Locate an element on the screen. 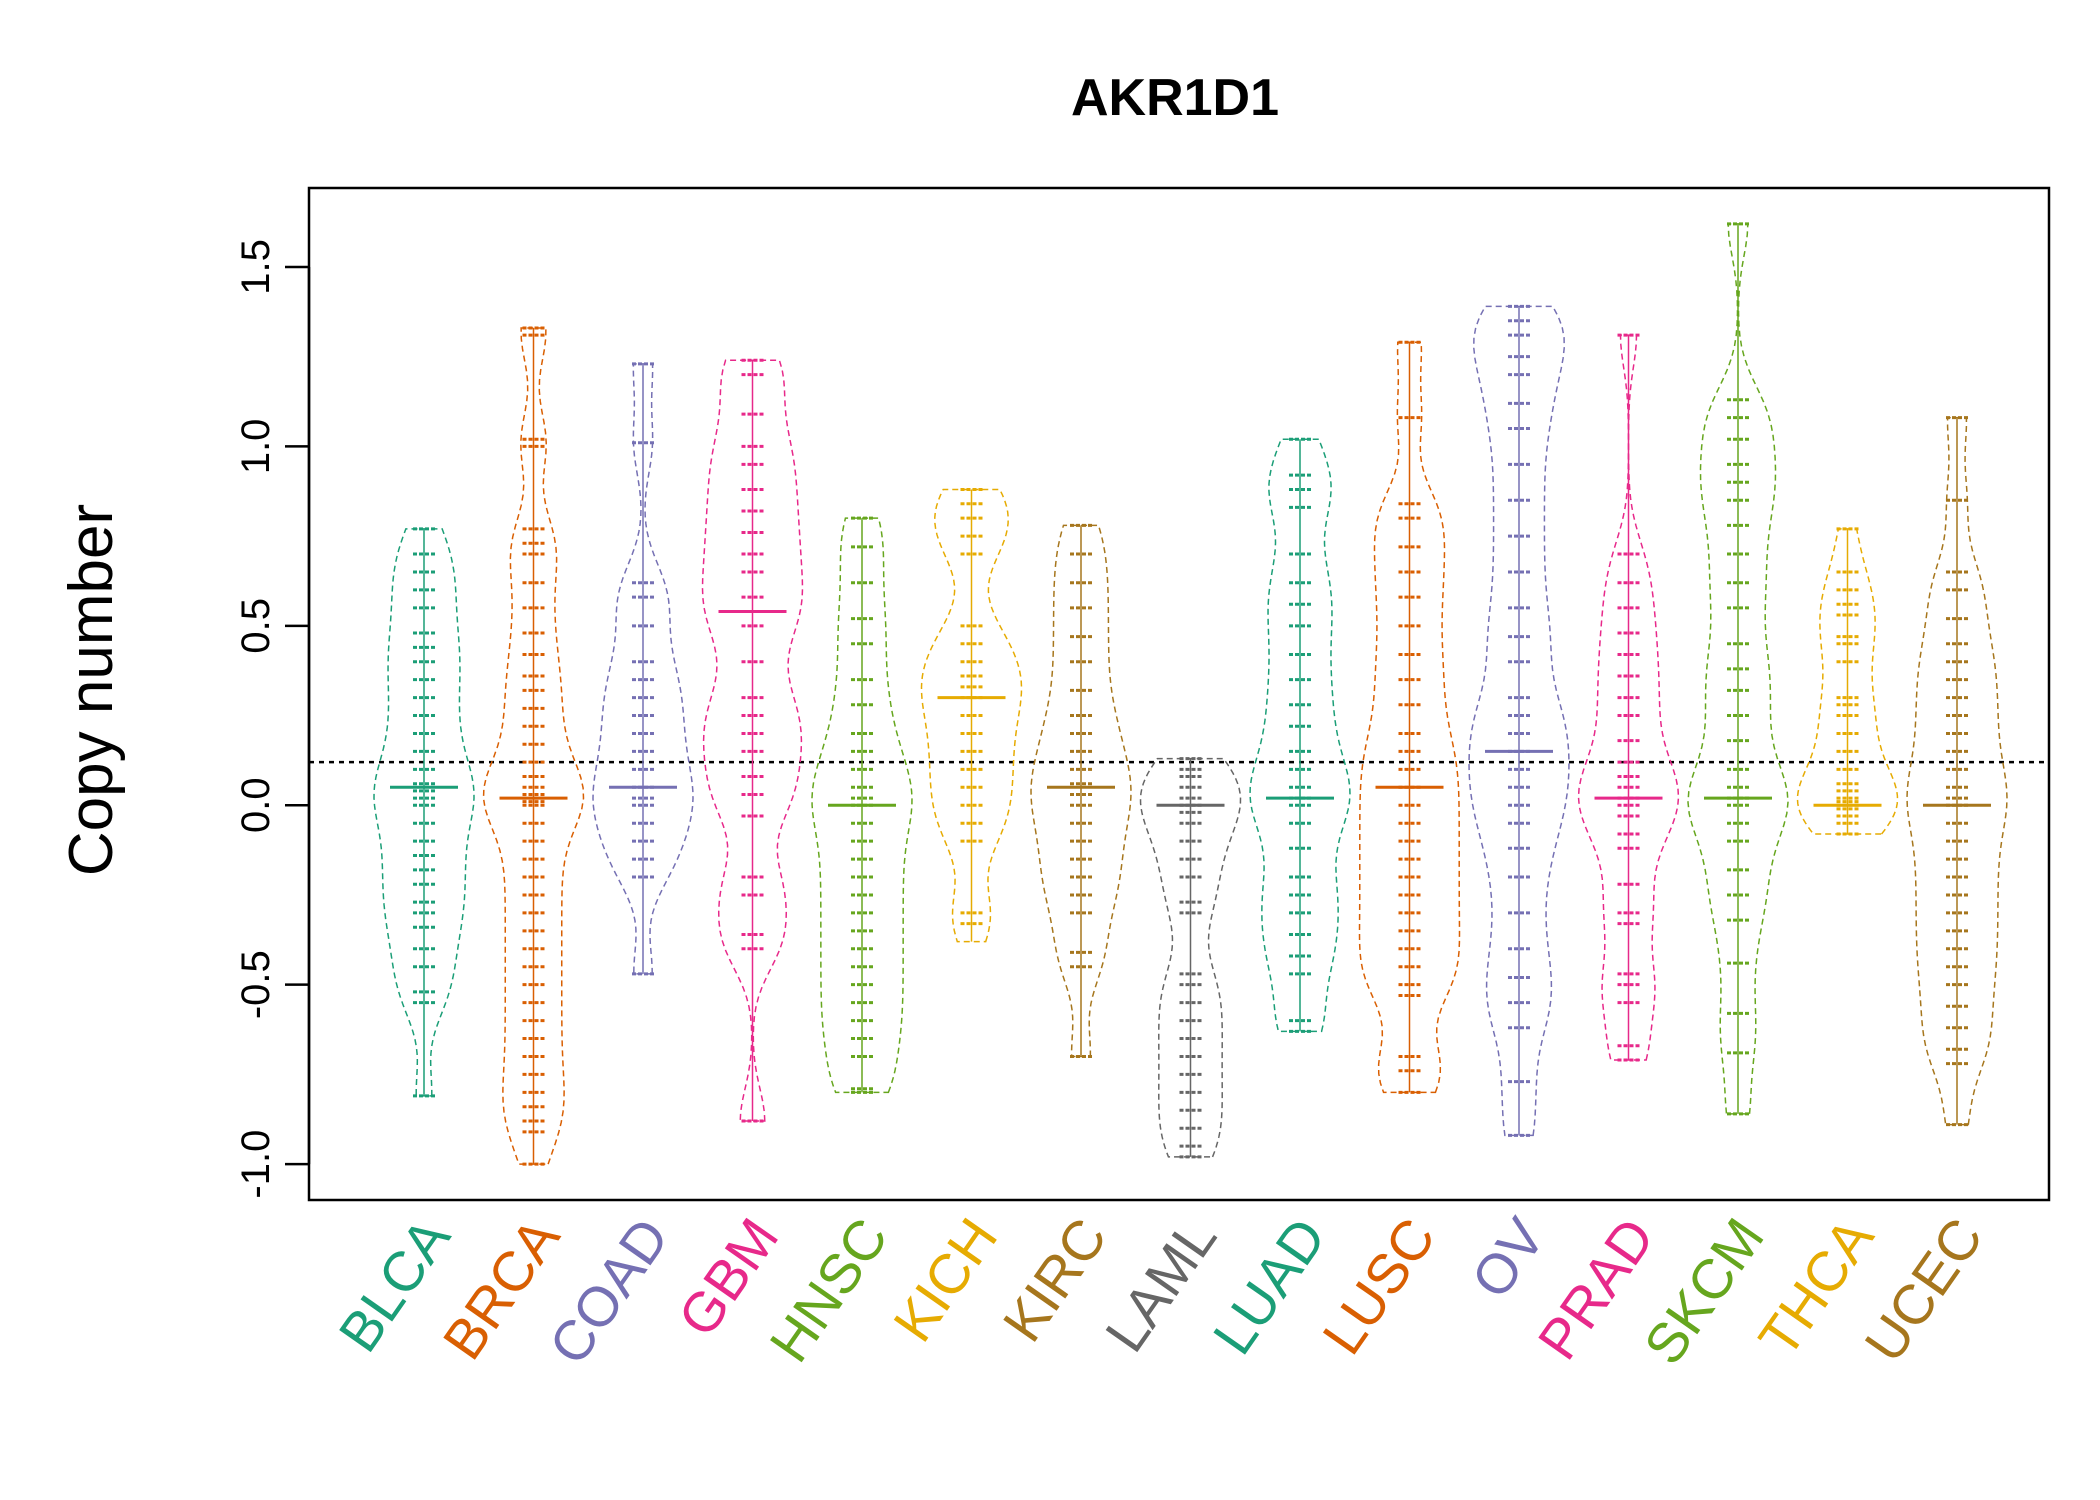 The height and width of the screenshot is (1500, 2100). bean-gbm is located at coordinates (752, 740).